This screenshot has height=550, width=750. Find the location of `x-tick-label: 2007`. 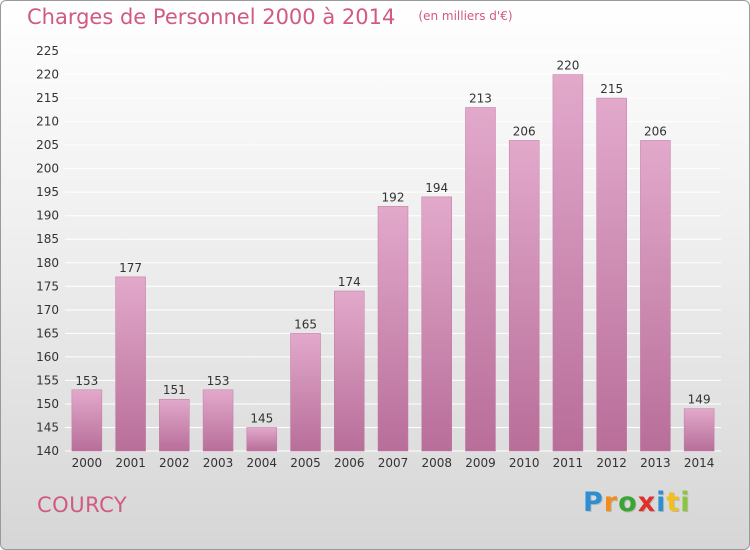

x-tick-label: 2007 is located at coordinates (393, 463).